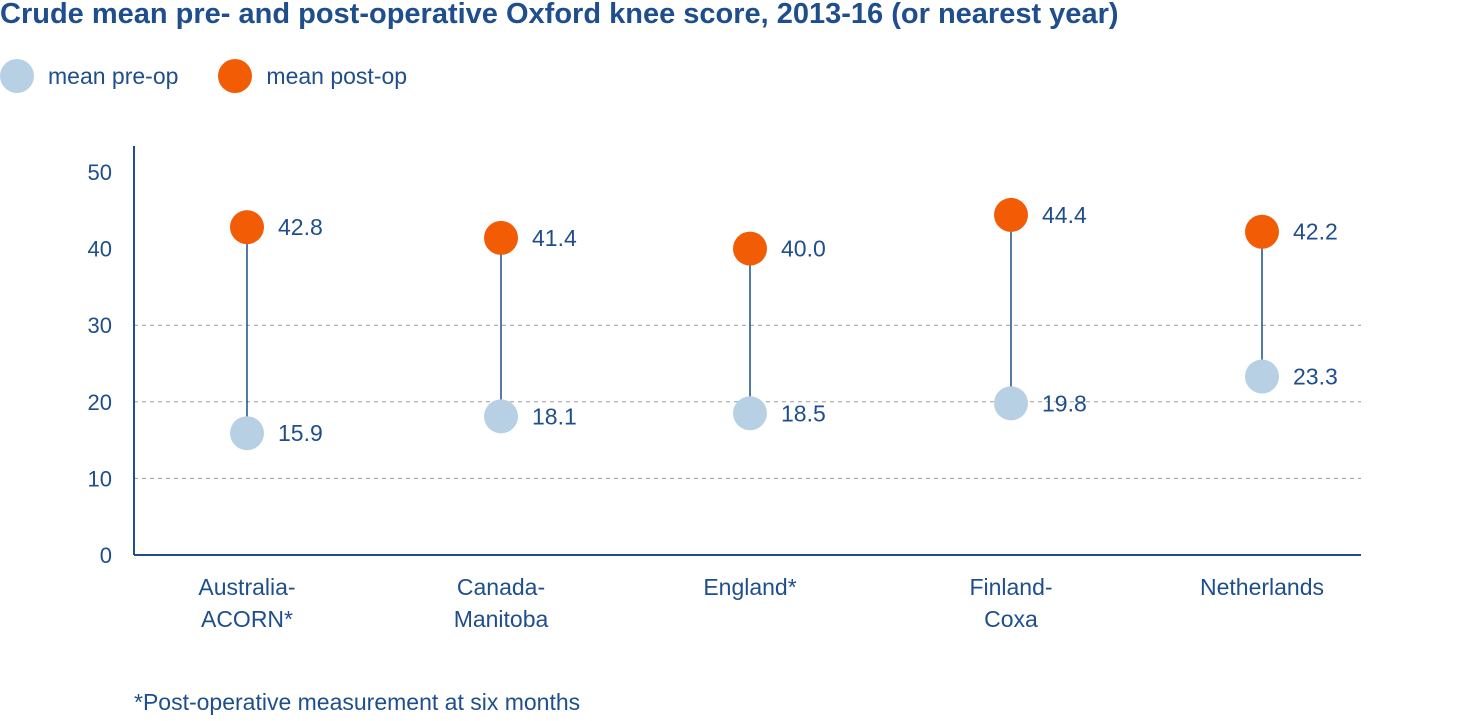  I want to click on x-category-label: England*, so click(749, 587).